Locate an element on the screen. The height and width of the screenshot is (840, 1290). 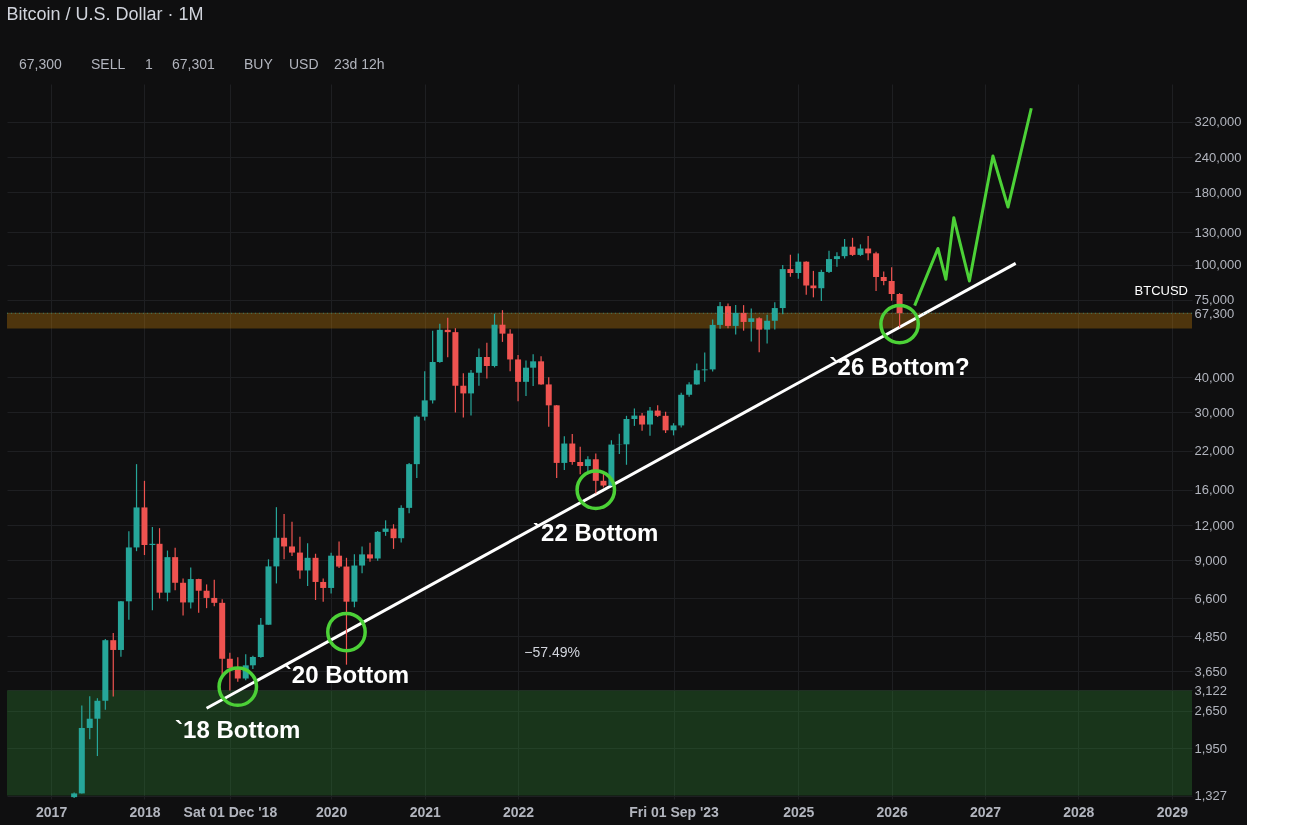
x-tick-label: 2027 is located at coordinates (985, 811).